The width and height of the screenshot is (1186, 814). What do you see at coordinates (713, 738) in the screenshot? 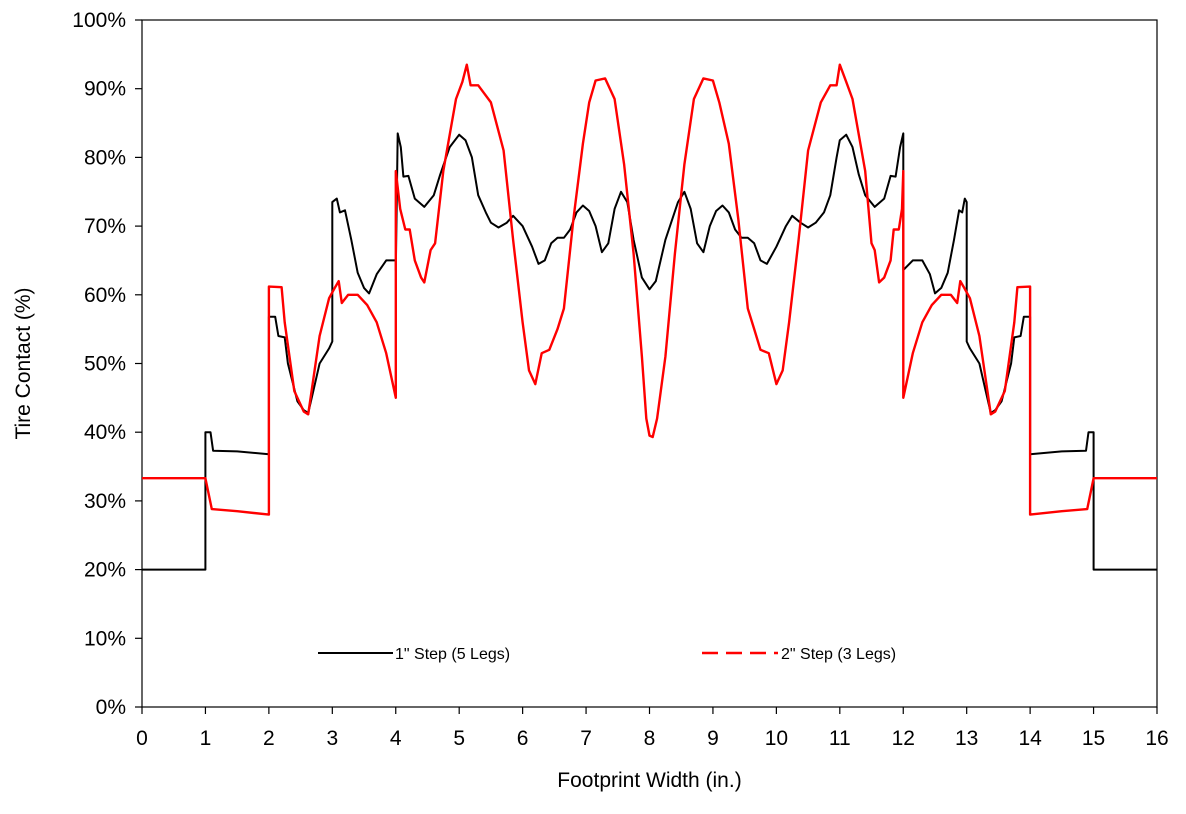
I see `x-tick-label: 9` at bounding box center [713, 738].